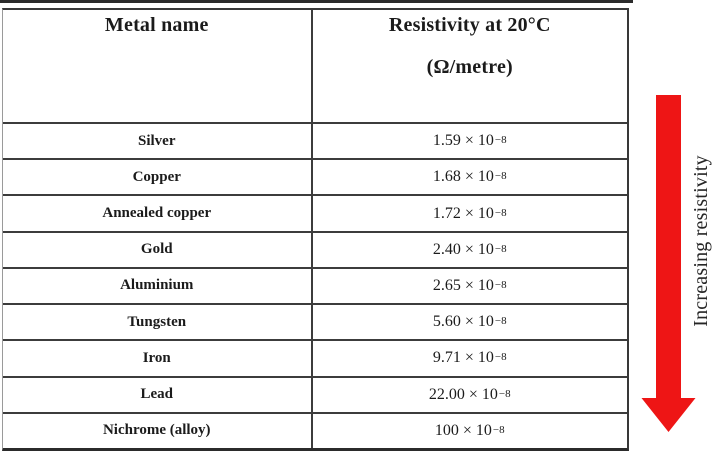  Describe the element at coordinates (701, 241) in the screenshot. I see `increasing-resistivity-label: Increasing resistivity` at that location.